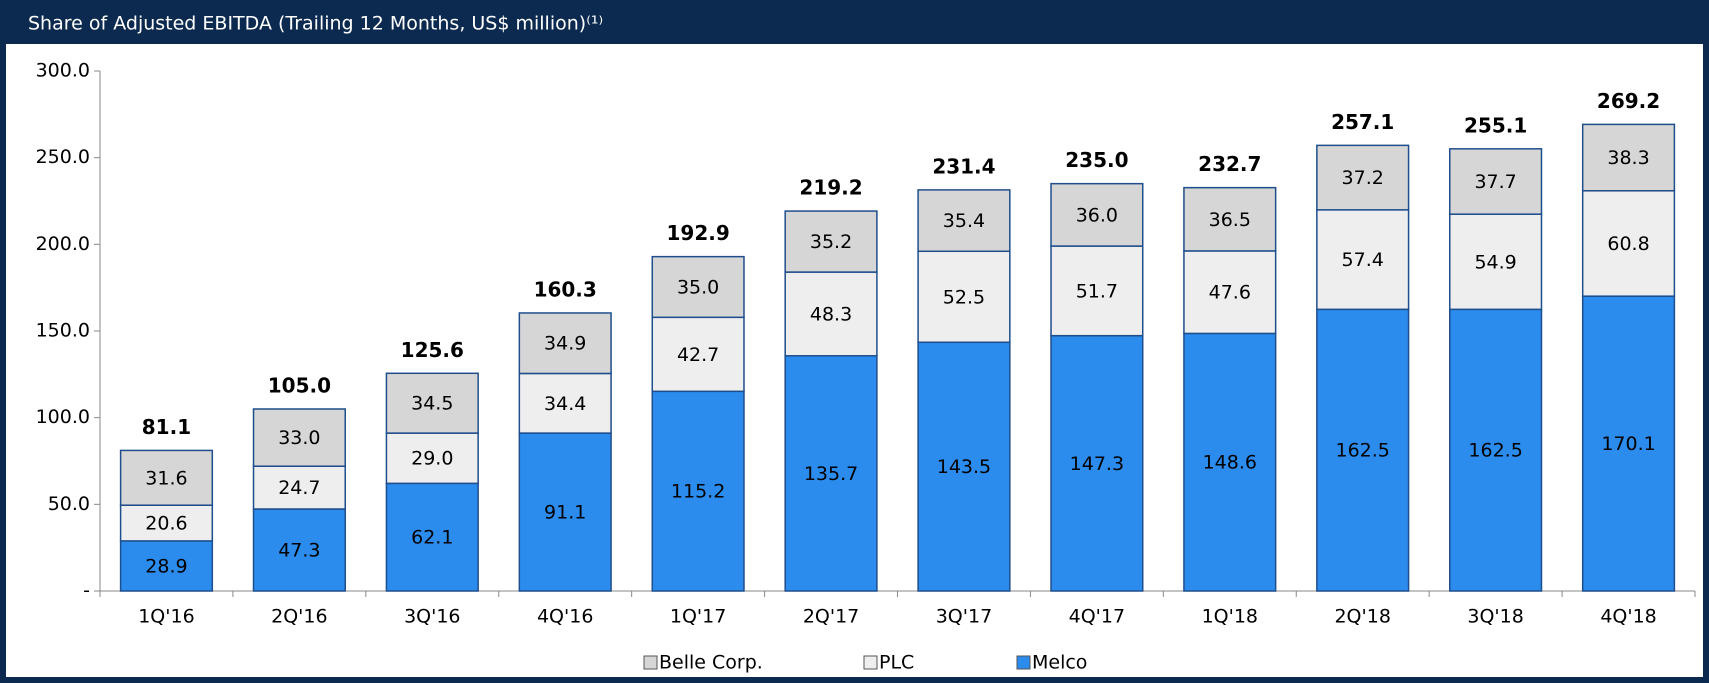  I want to click on value-label: 47.3, so click(299, 551).